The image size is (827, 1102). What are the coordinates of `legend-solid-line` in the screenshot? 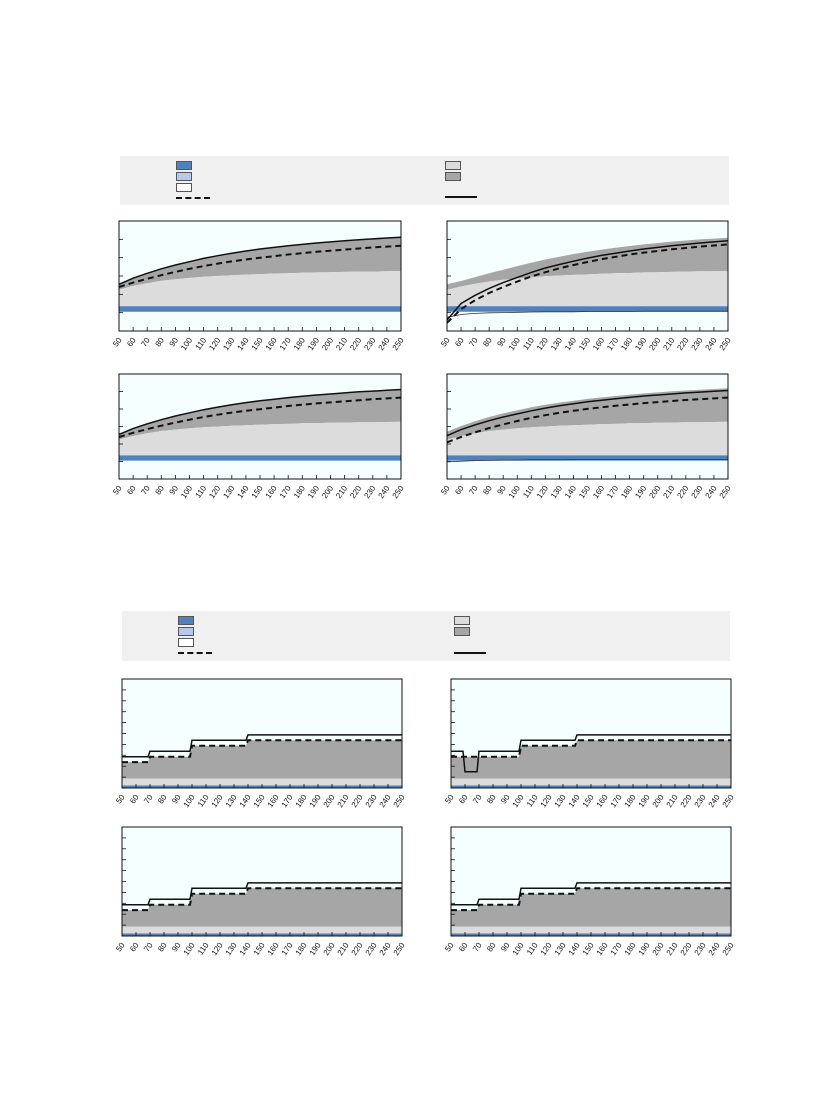 It's located at (470, 653).